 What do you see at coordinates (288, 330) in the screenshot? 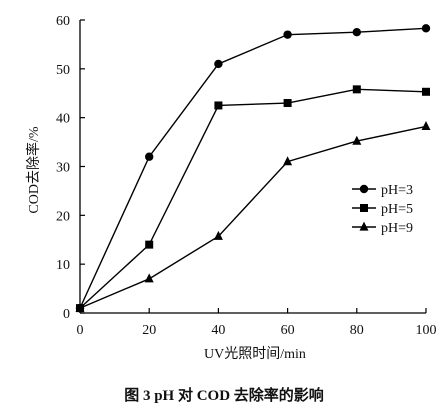
I see `x-tick-label: 60` at bounding box center [288, 330].